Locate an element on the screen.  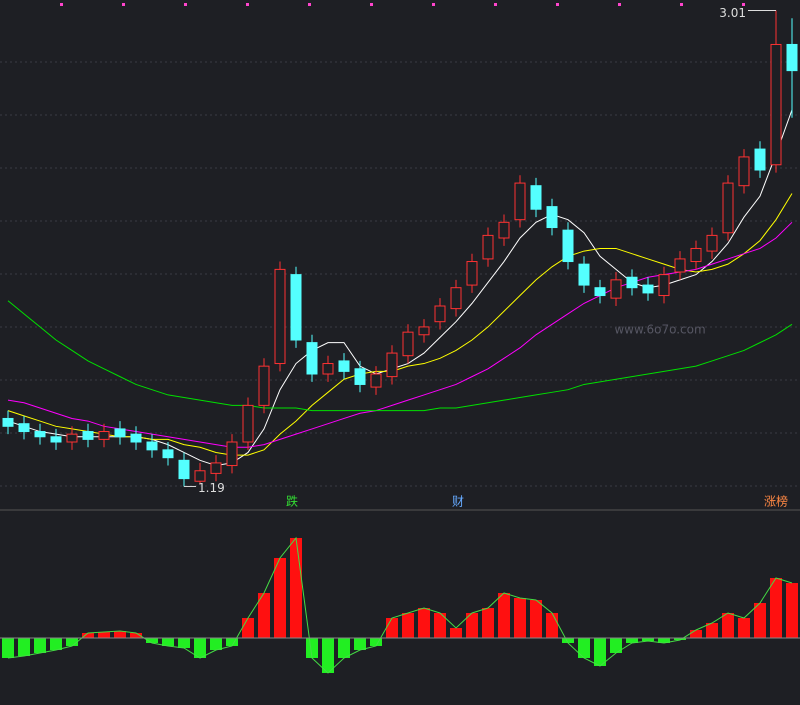
event-label: 财 is located at coordinates (458, 502).